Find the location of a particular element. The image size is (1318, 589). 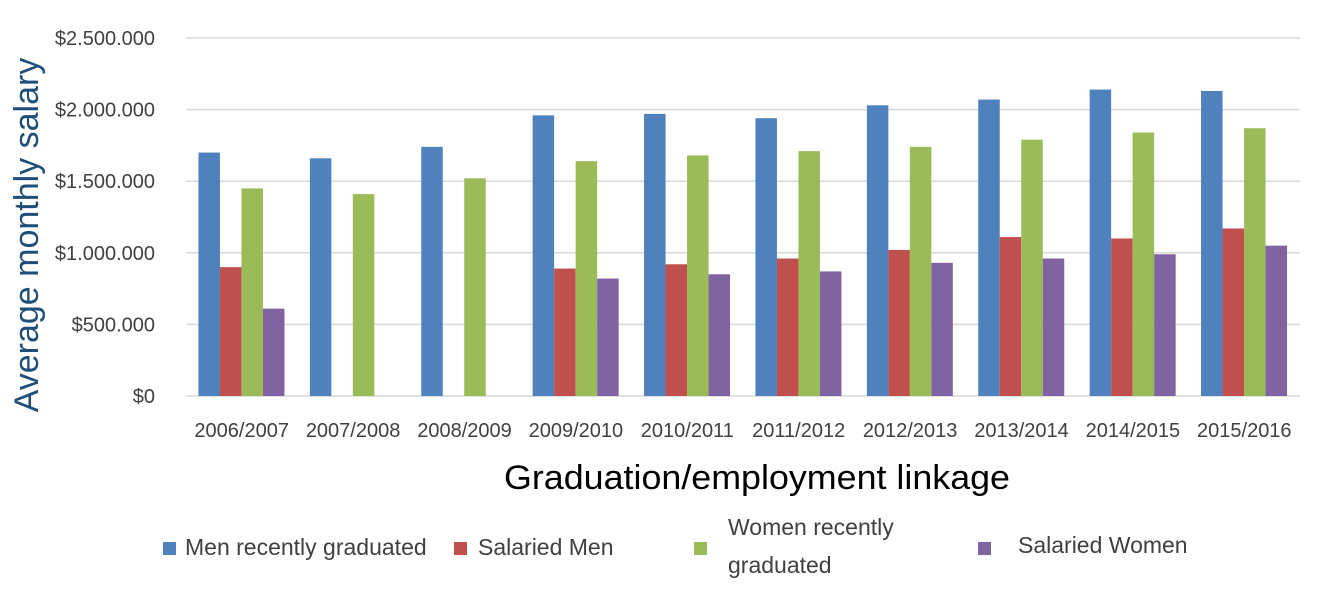

x-tick-label: 2006/2007 is located at coordinates (241, 431).